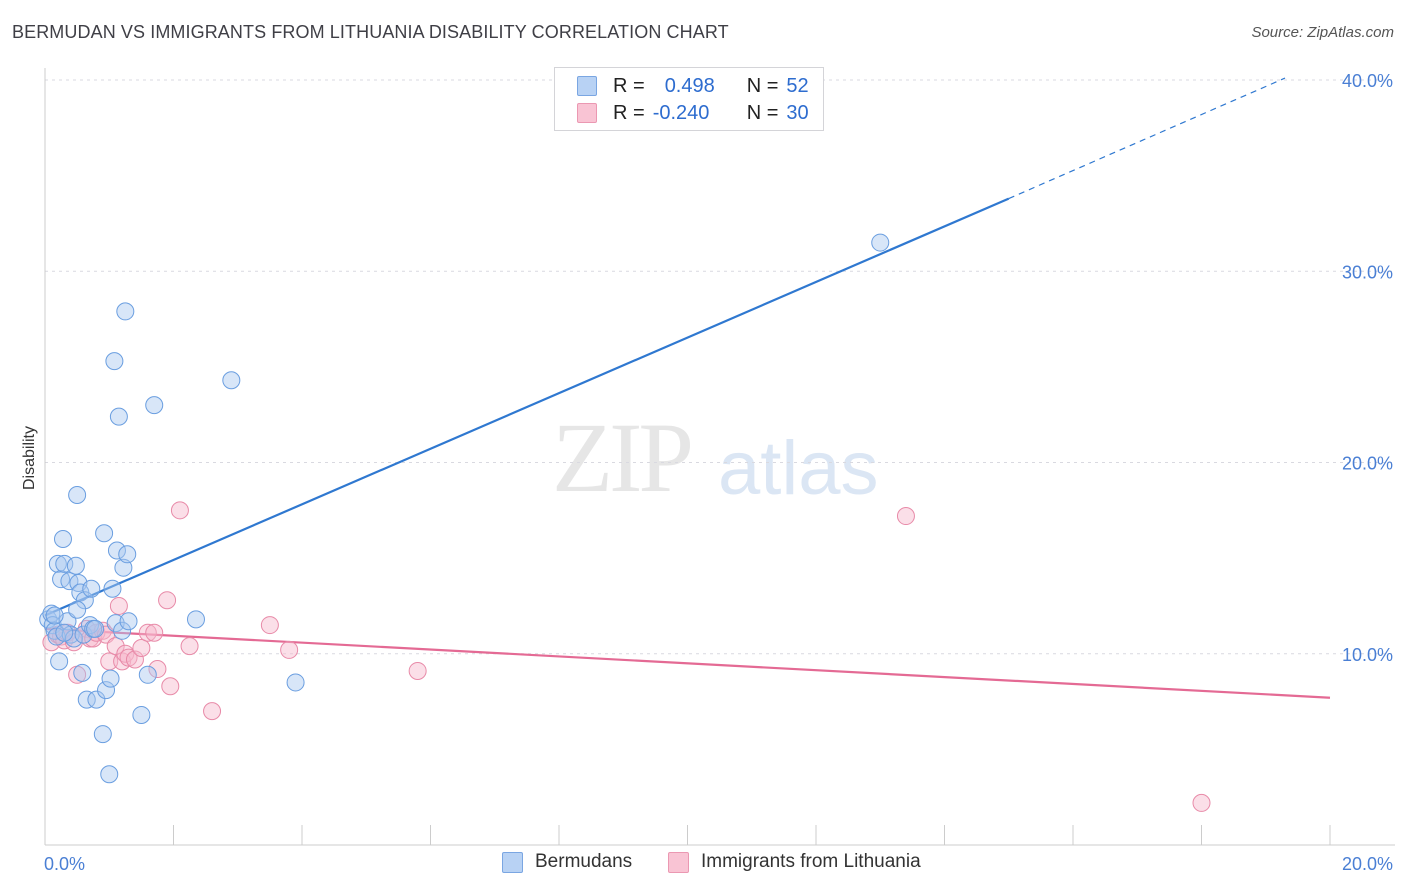 This screenshot has height=892, width=1406. What do you see at coordinates (1367, 272) in the screenshot?
I see `y-tick-label: 30.0%` at bounding box center [1367, 272].